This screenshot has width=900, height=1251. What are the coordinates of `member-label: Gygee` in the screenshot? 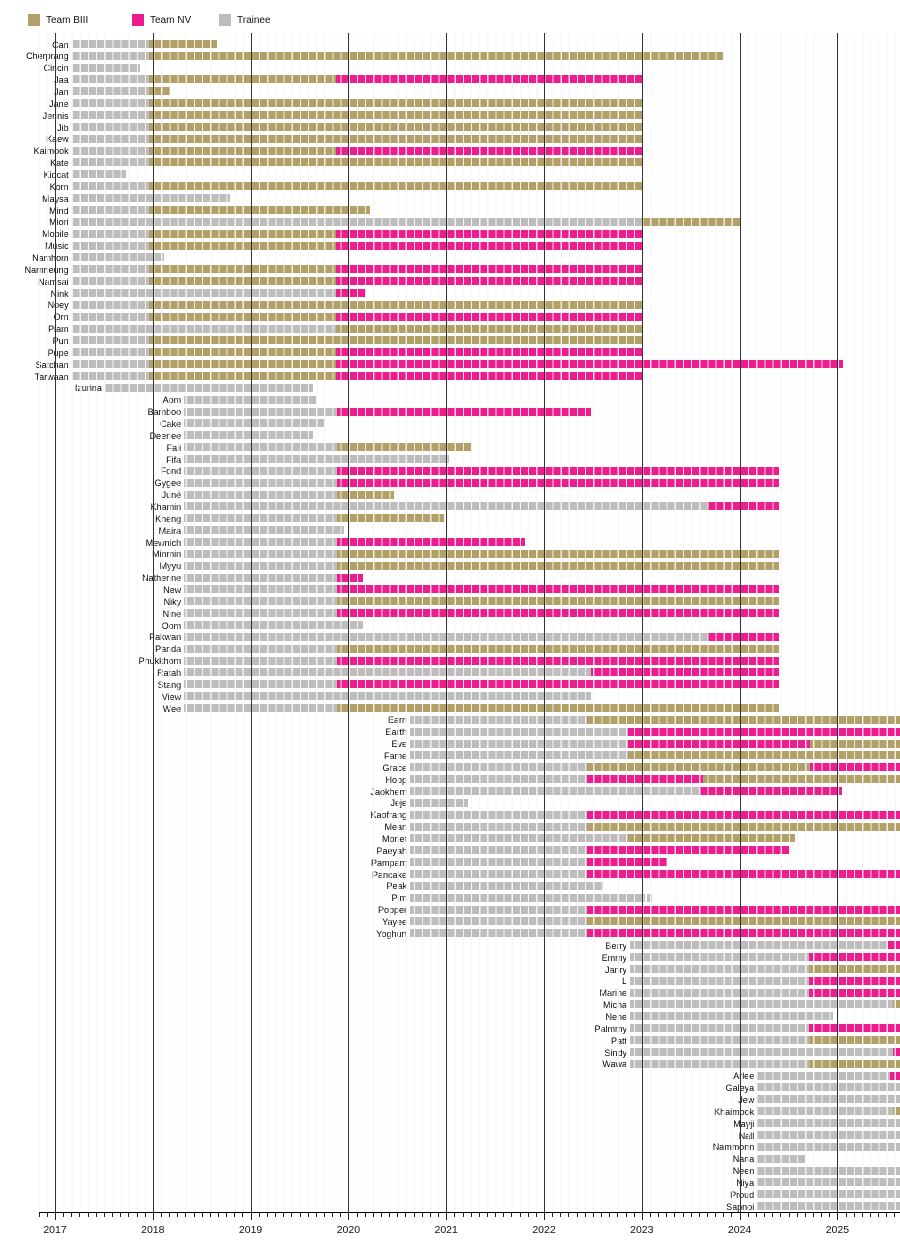 It's located at (168, 483).